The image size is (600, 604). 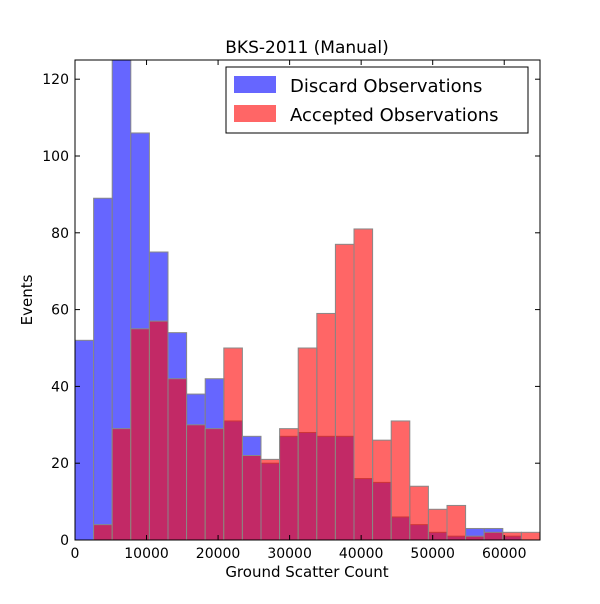 What do you see at coordinates (504, 554) in the screenshot?
I see `x-tick-label: 60000` at bounding box center [504, 554].